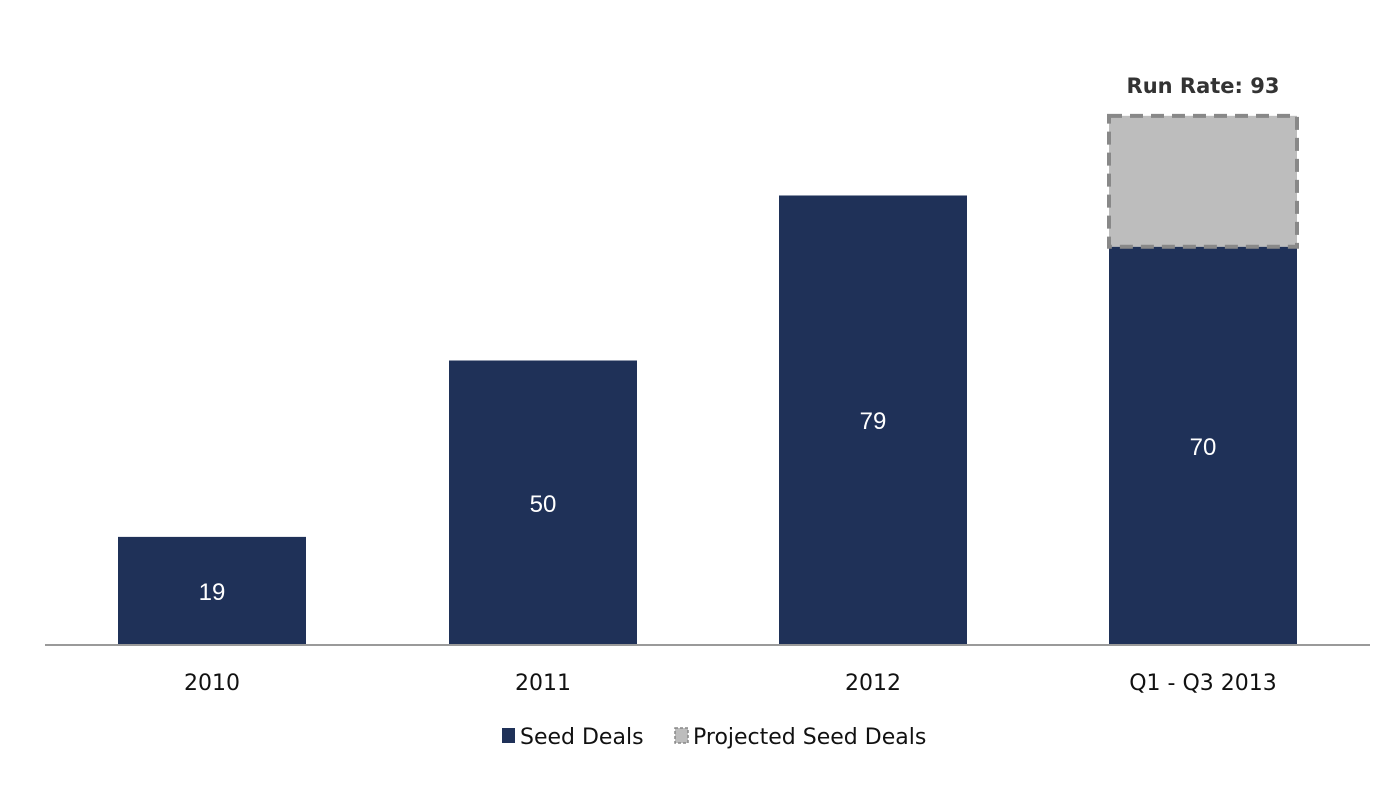 Image resolution: width=1400 pixels, height=787 pixels. I want to click on run-rate-annotation: Run Rate: 93, so click(1203, 86).